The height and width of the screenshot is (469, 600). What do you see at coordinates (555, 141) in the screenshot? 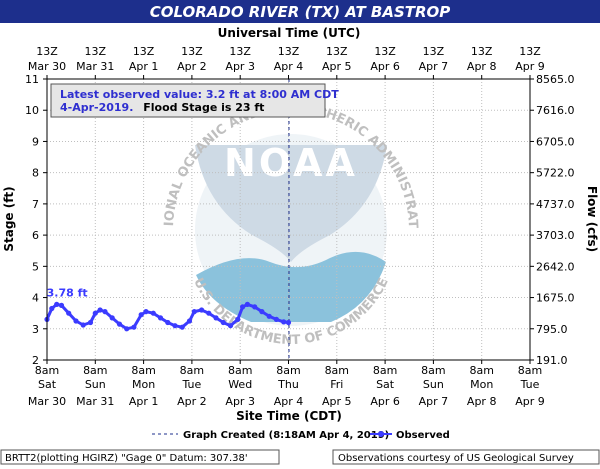
I see `right-tick-label: 6705.0` at bounding box center [555, 141].